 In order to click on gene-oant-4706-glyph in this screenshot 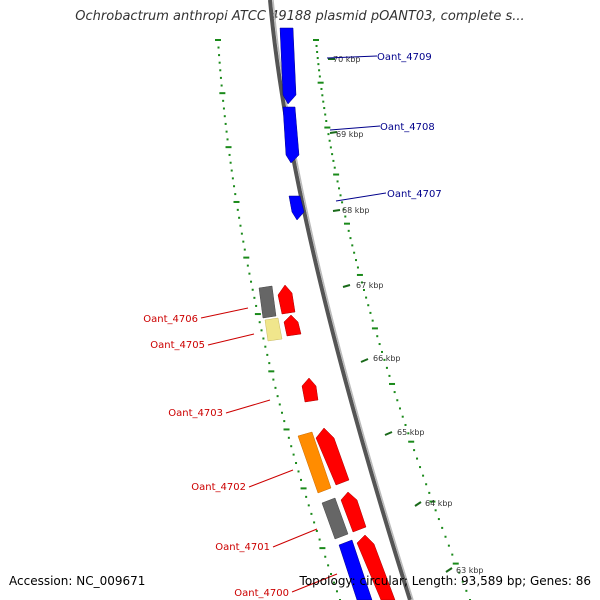, I will do `click(286, 299)`.